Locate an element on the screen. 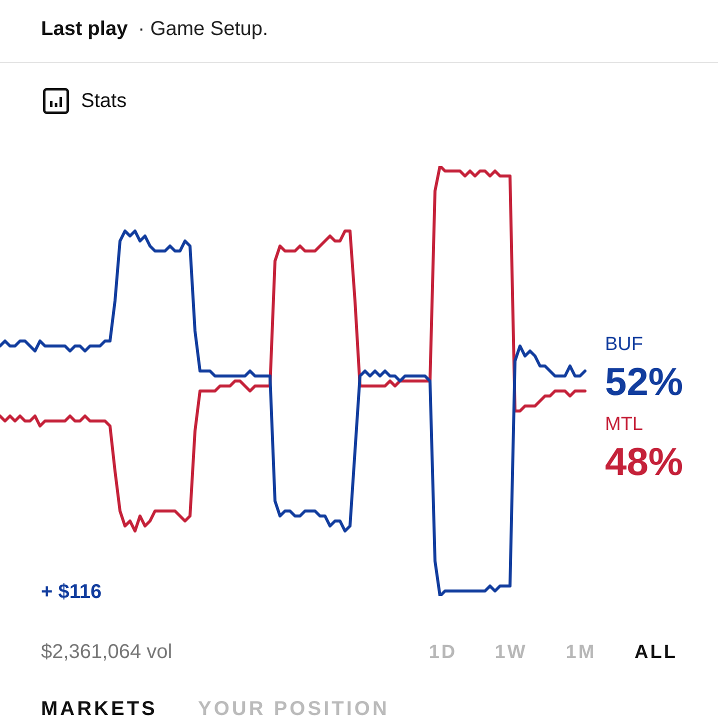 The image size is (718, 720). data-label: 48% is located at coordinates (644, 462).